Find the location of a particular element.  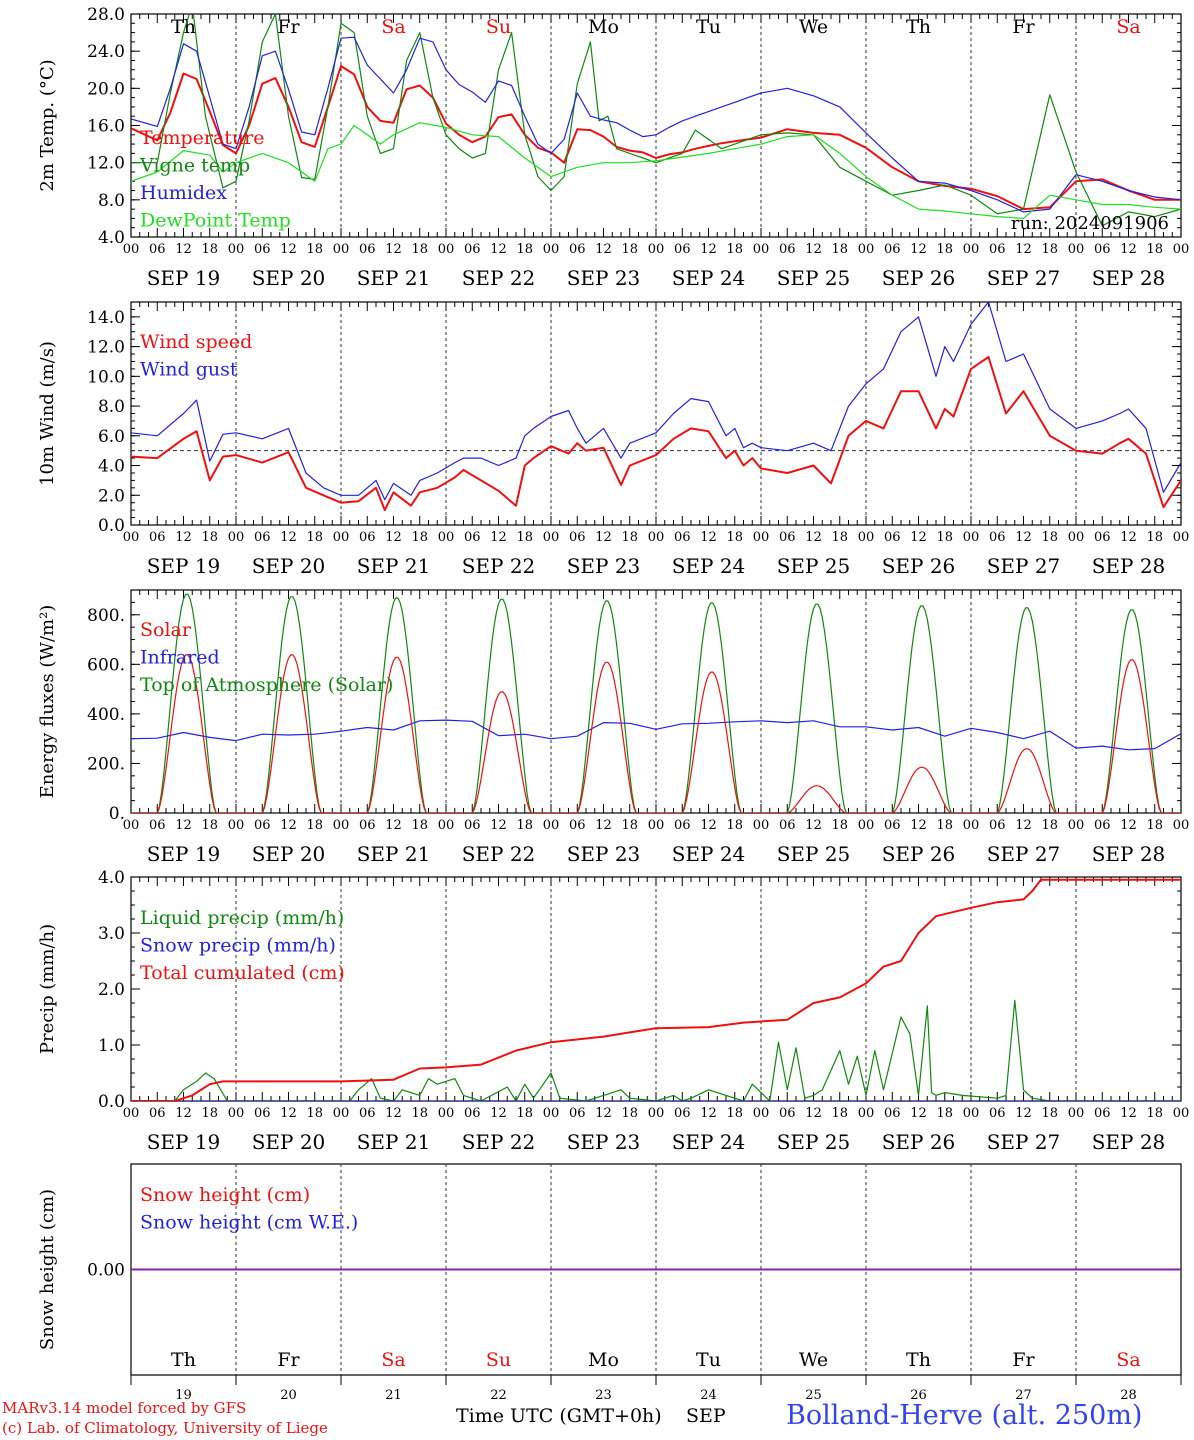

day-number-label: 19 is located at coordinates (183, 1395).